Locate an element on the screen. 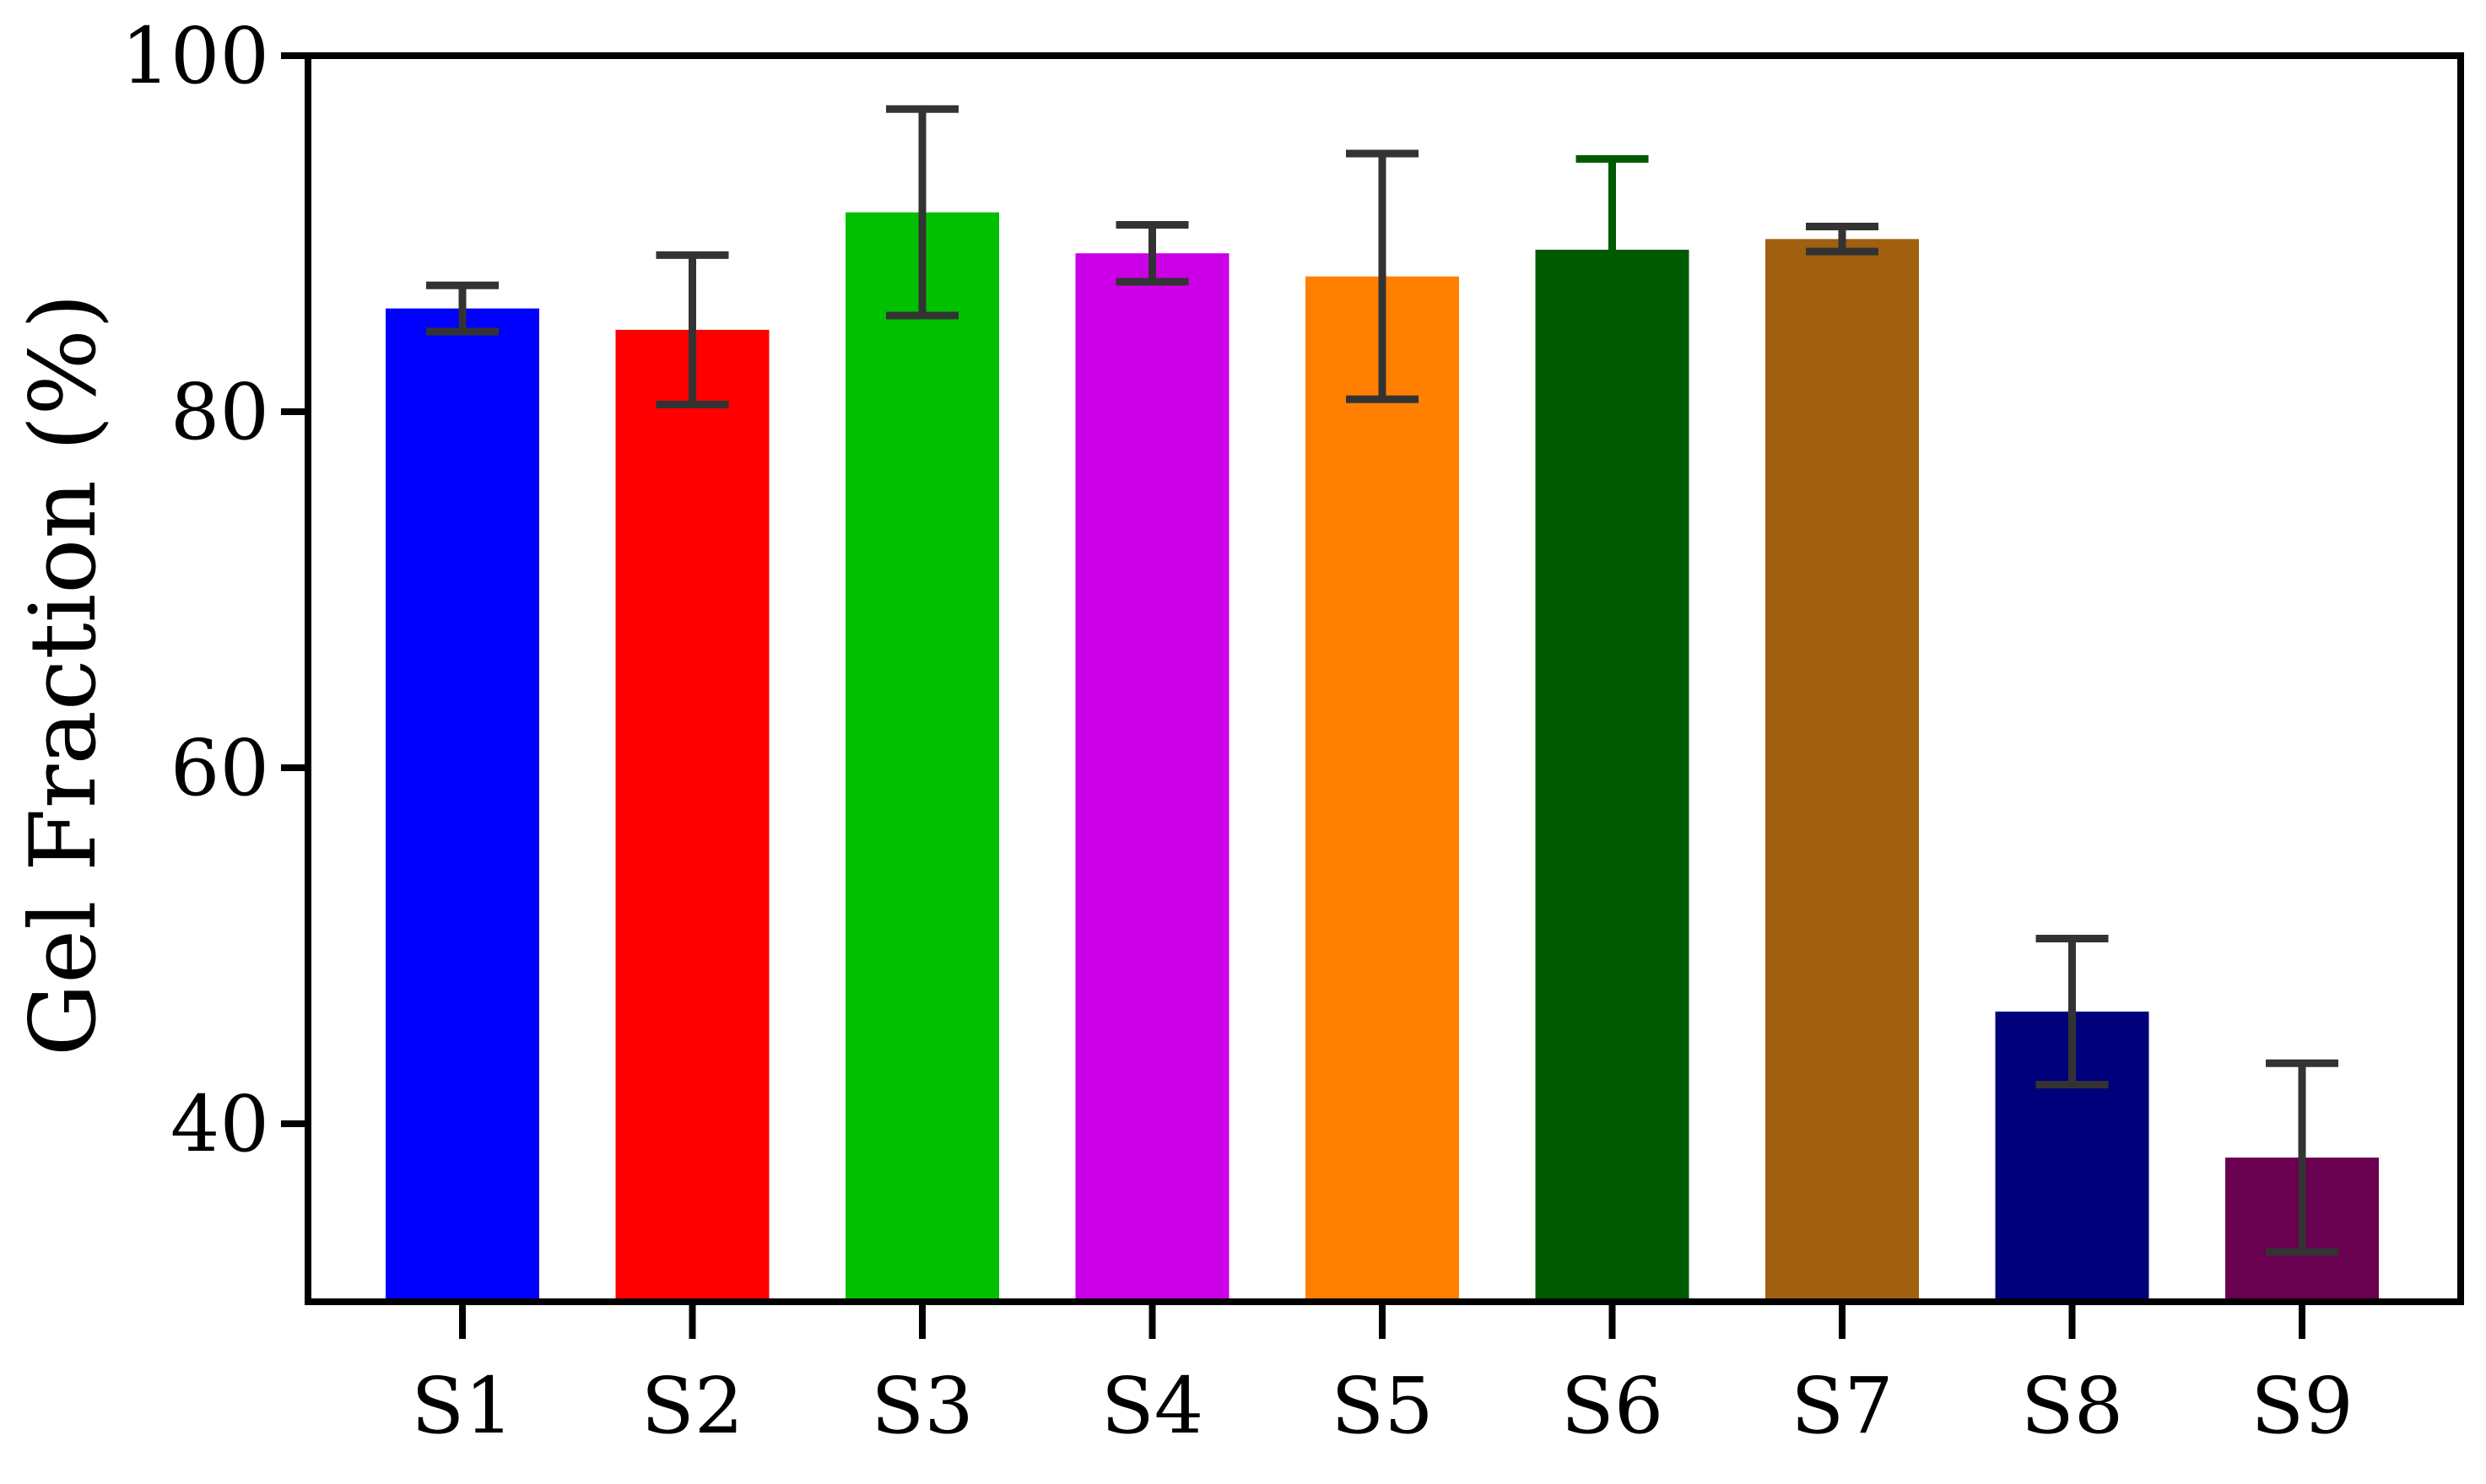 The width and height of the screenshot is (2486, 1484). x-tick-label-s7: S7 is located at coordinates (1842, 1406).